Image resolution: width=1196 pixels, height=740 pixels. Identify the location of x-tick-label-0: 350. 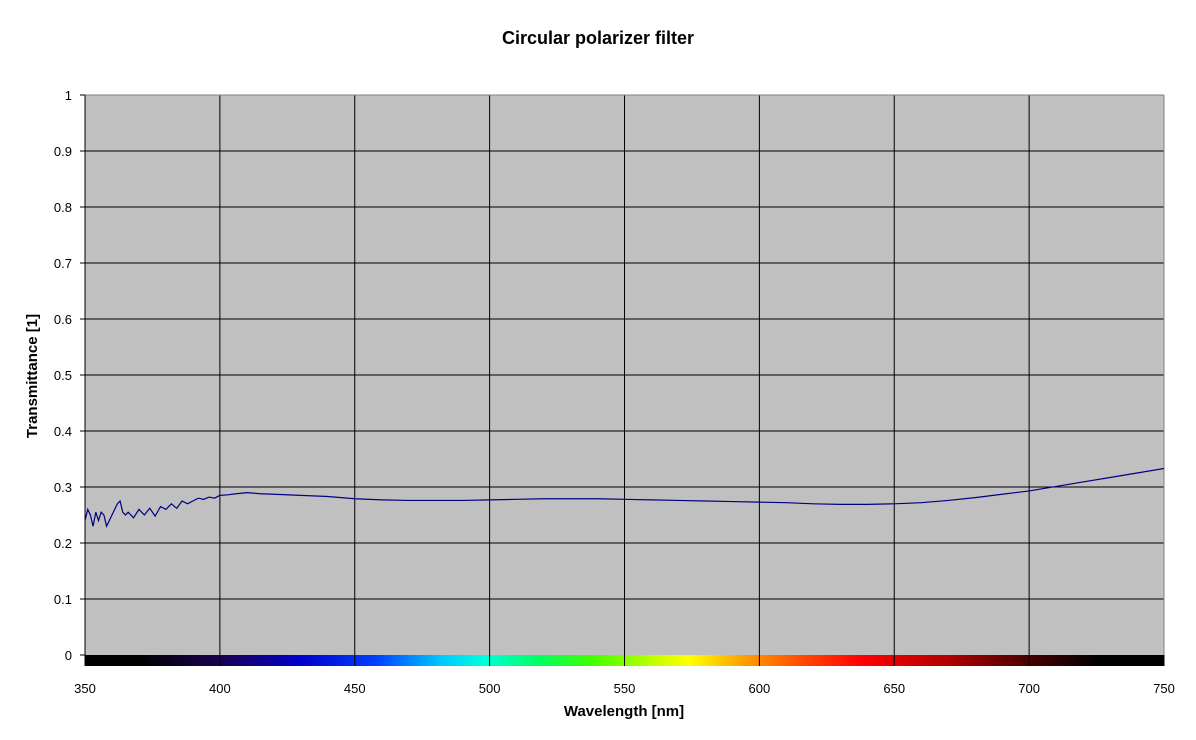
(85, 688).